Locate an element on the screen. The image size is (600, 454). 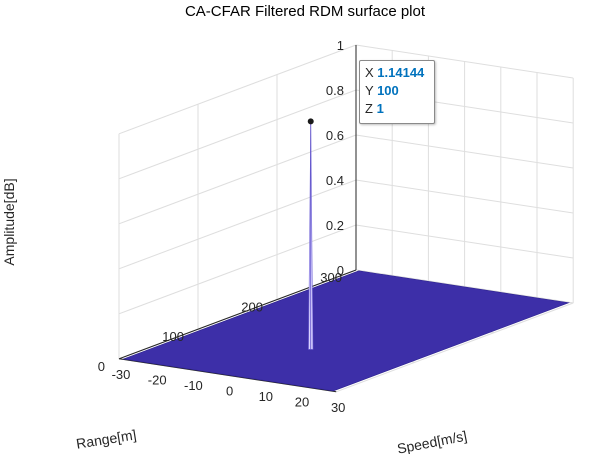
data-tip: X 1.14144 Y 100 Z 1 is located at coordinates (397, 92).